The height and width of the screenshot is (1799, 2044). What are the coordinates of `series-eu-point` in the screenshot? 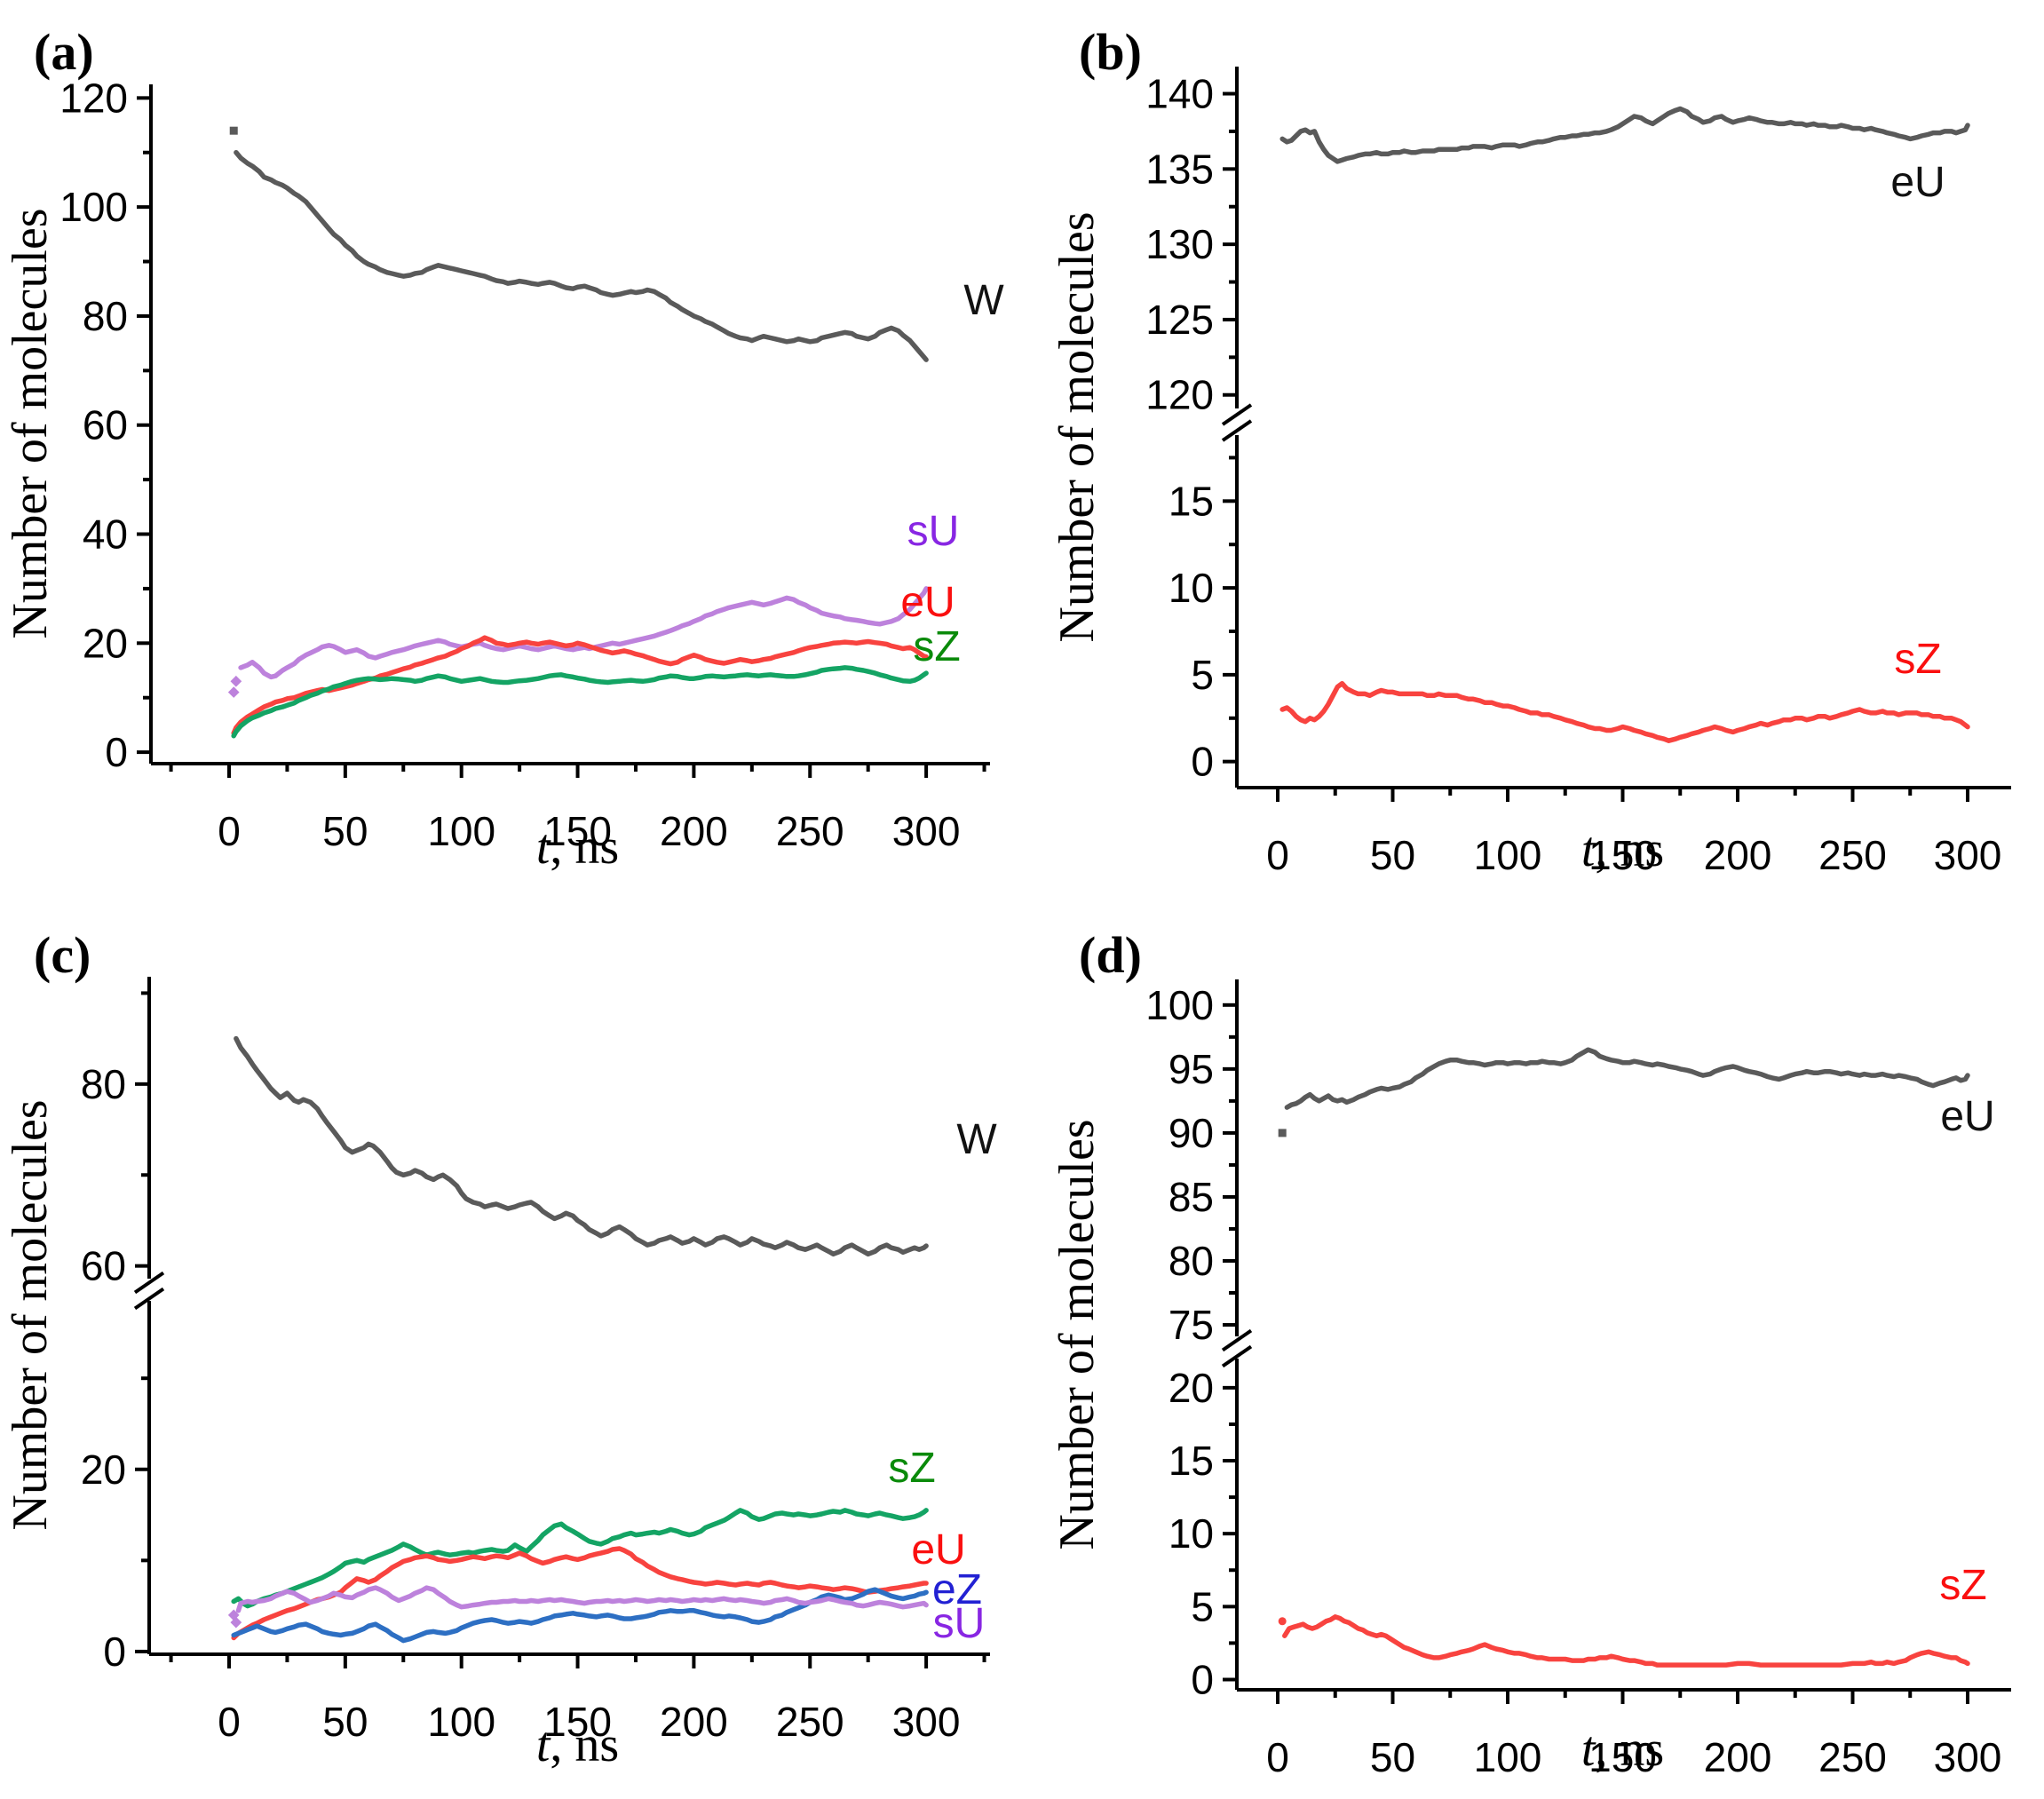 It's located at (1282, 1133).